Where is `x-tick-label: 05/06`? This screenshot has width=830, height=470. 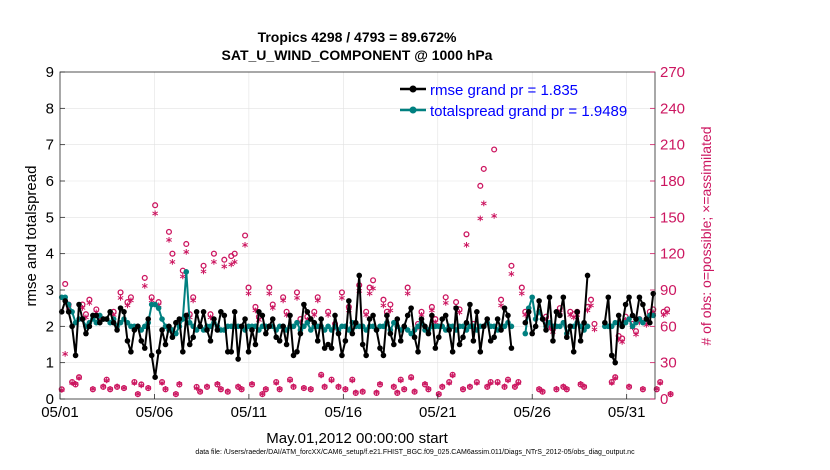 x-tick-label: 05/06 is located at coordinates (155, 412).